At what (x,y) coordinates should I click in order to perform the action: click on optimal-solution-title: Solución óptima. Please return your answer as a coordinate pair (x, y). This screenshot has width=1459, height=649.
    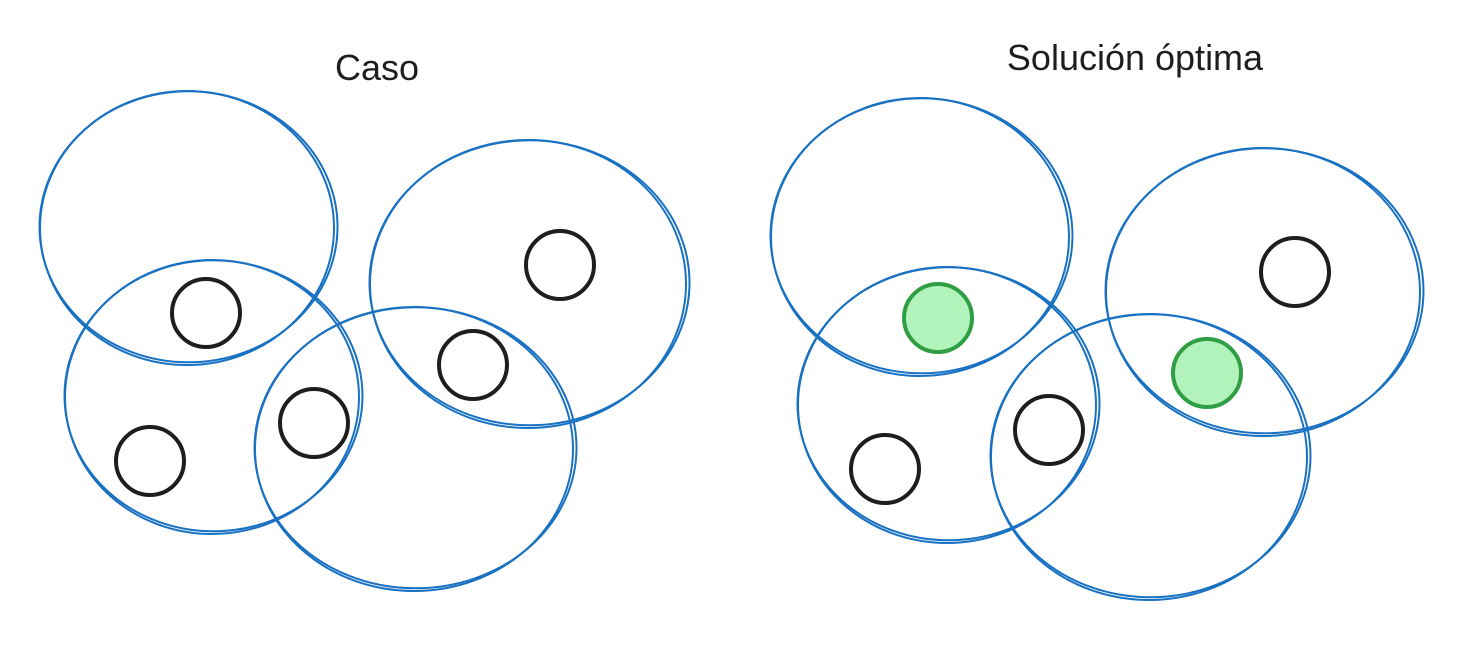
    Looking at the image, I should click on (1135, 57).